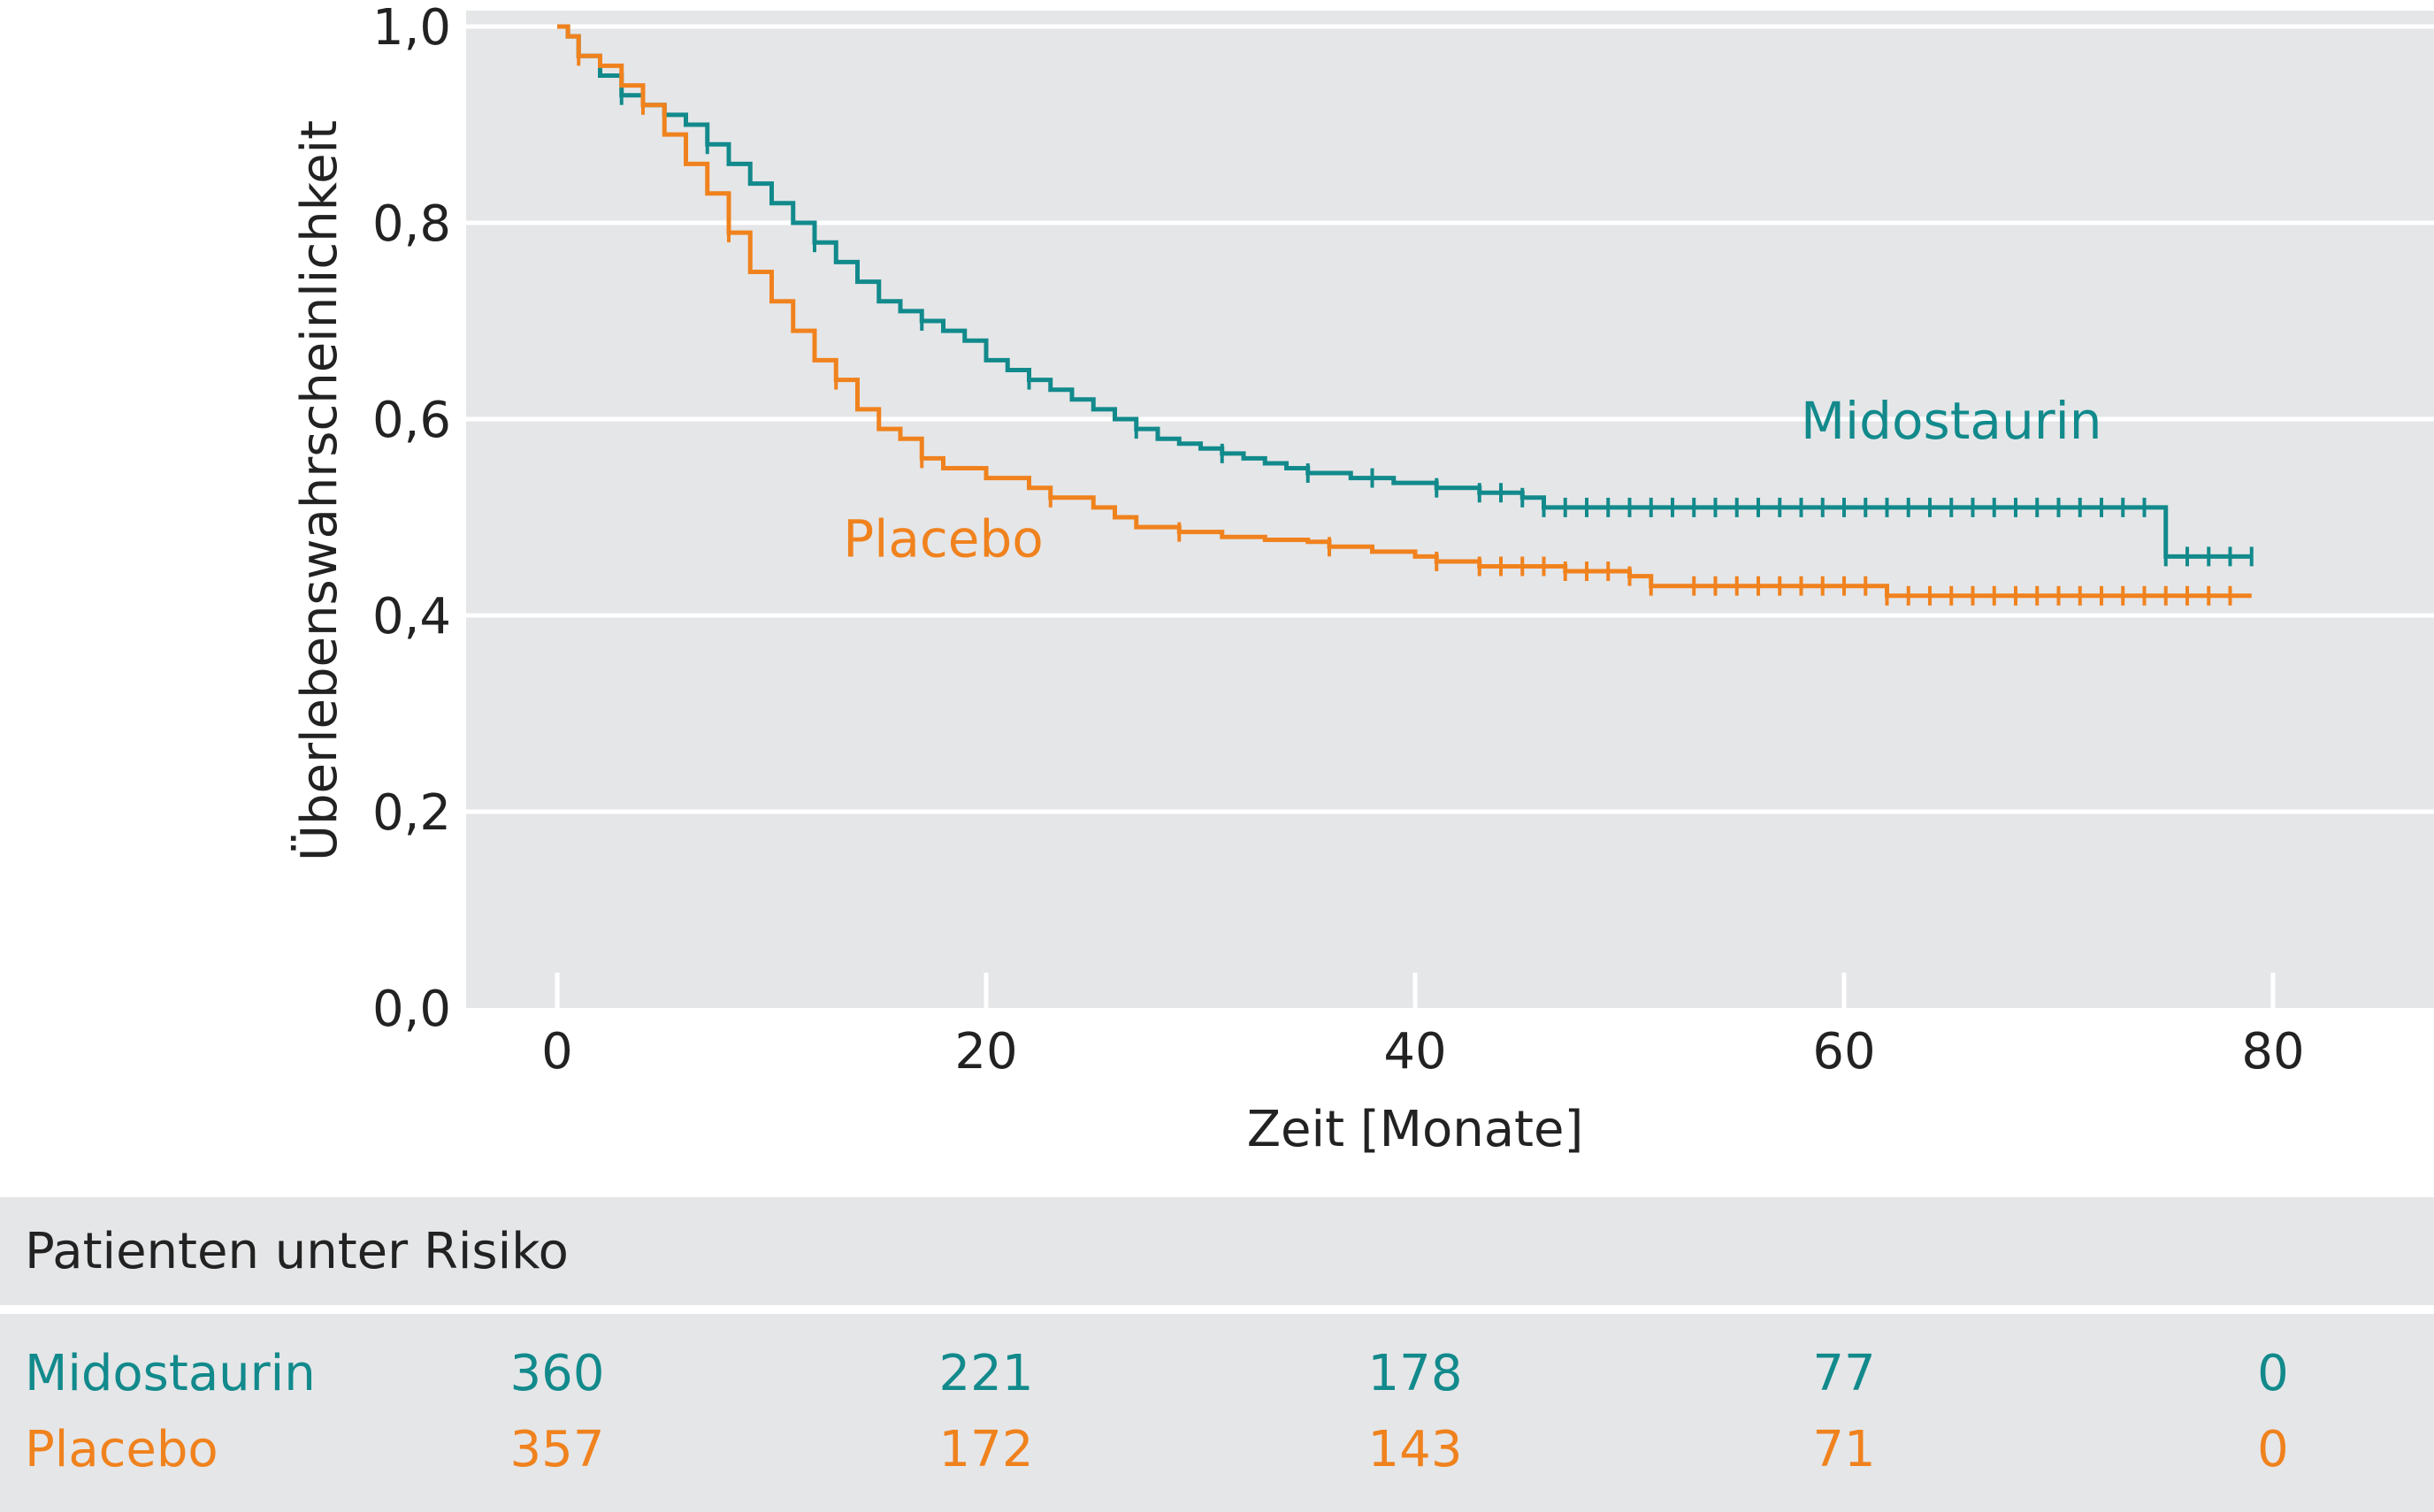 Image resolution: width=2434 pixels, height=1512 pixels. I want to click on risk-value: 77, so click(1844, 1373).